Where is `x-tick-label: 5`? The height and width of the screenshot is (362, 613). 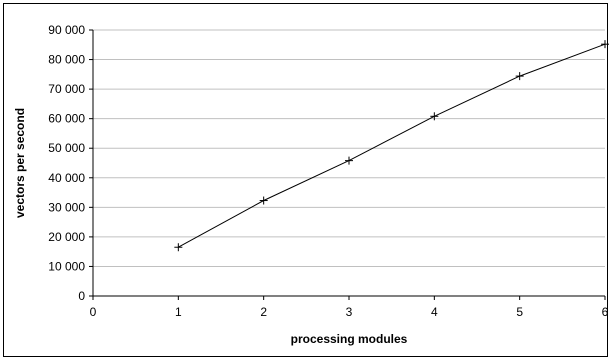 x-tick-label: 5 is located at coordinates (519, 312).